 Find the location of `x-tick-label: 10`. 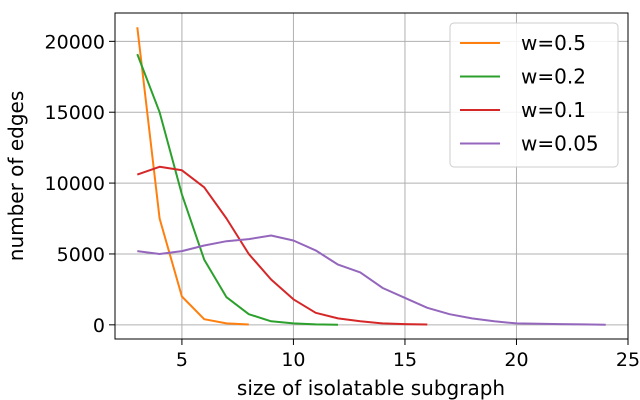

x-tick-label: 10 is located at coordinates (293, 360).